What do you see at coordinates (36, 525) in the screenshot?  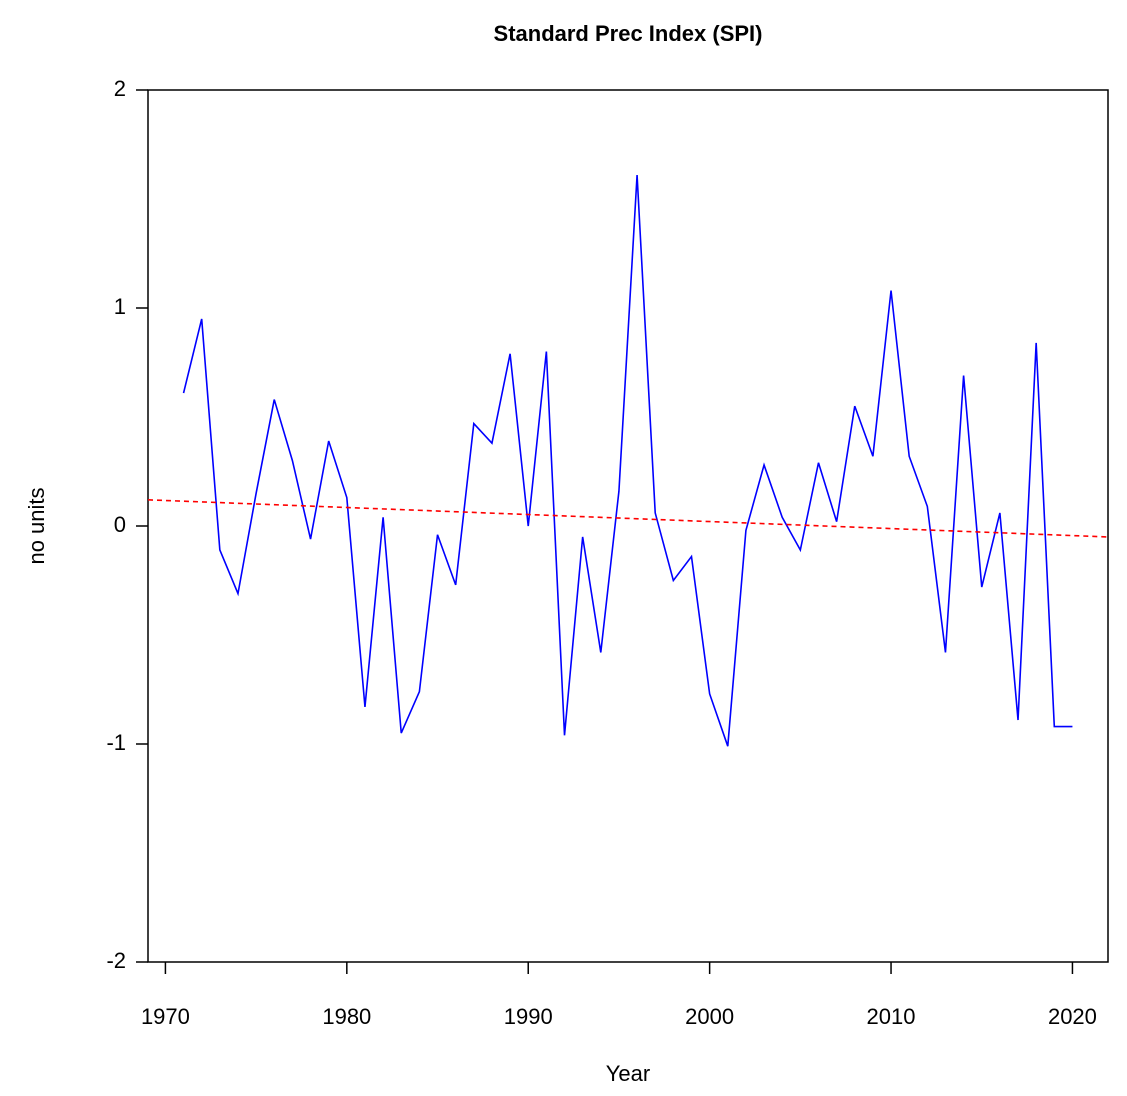 I see `y-axis-label: no units` at bounding box center [36, 525].